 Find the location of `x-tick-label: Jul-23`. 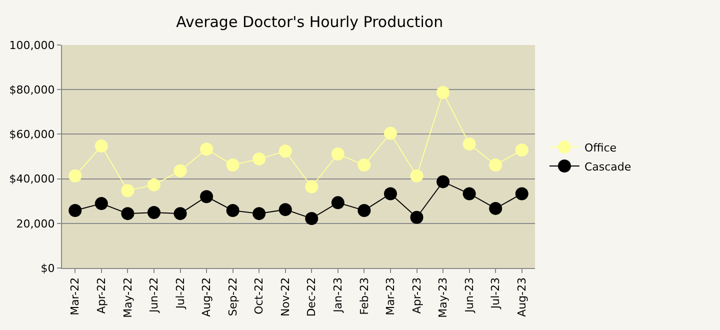

x-tick-label: Jul-23 is located at coordinates (495, 293).